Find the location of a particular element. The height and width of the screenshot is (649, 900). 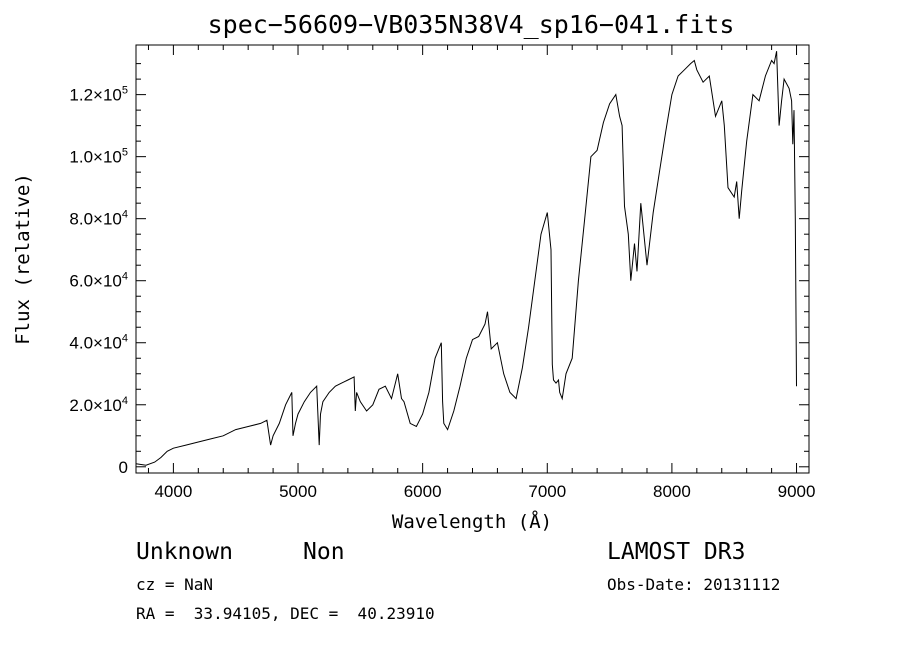

x-tick-label: 5000 is located at coordinates (298, 491).